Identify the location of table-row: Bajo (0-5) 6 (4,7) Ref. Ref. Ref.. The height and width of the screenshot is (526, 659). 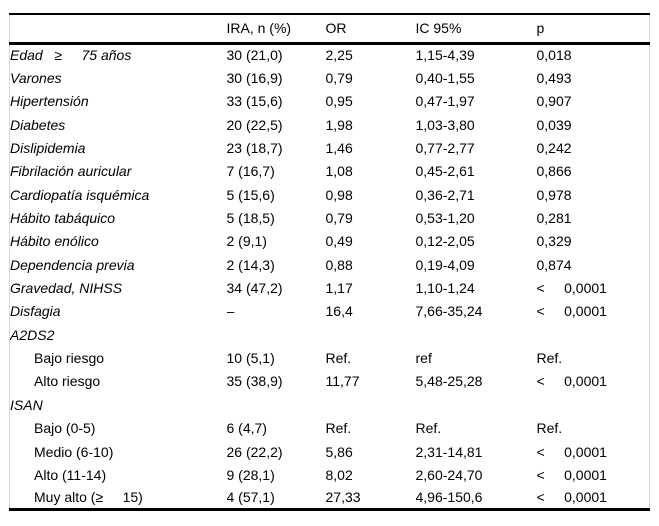
(330, 428).